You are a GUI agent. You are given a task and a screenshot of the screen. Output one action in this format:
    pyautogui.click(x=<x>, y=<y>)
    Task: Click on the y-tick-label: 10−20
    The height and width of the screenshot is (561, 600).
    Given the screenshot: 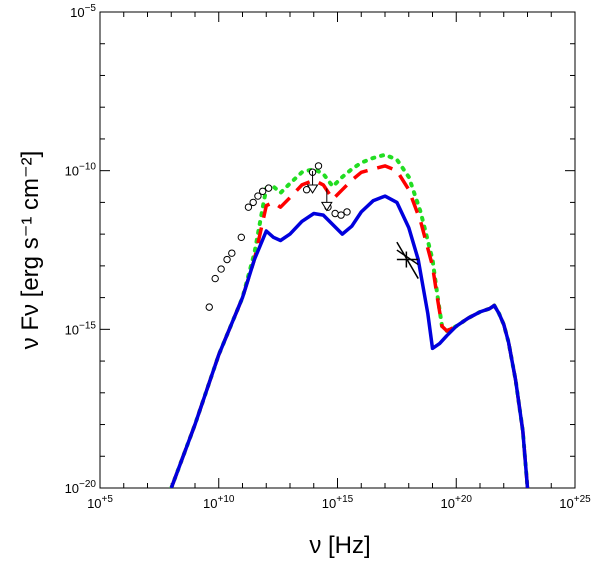 What is the action you would take?
    pyautogui.click(x=81, y=487)
    